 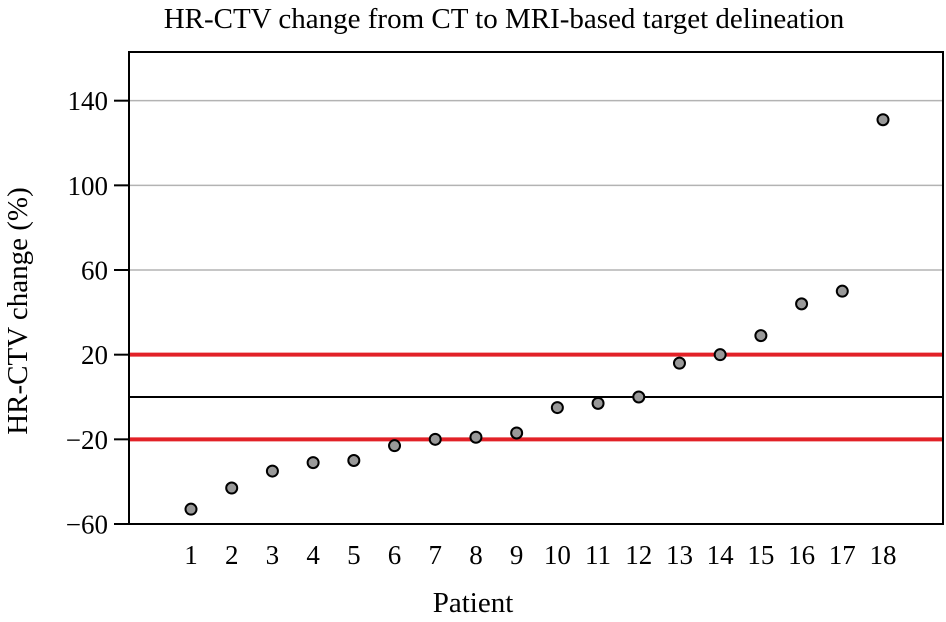 I want to click on x-tick-label-5: 5, so click(x=354, y=555).